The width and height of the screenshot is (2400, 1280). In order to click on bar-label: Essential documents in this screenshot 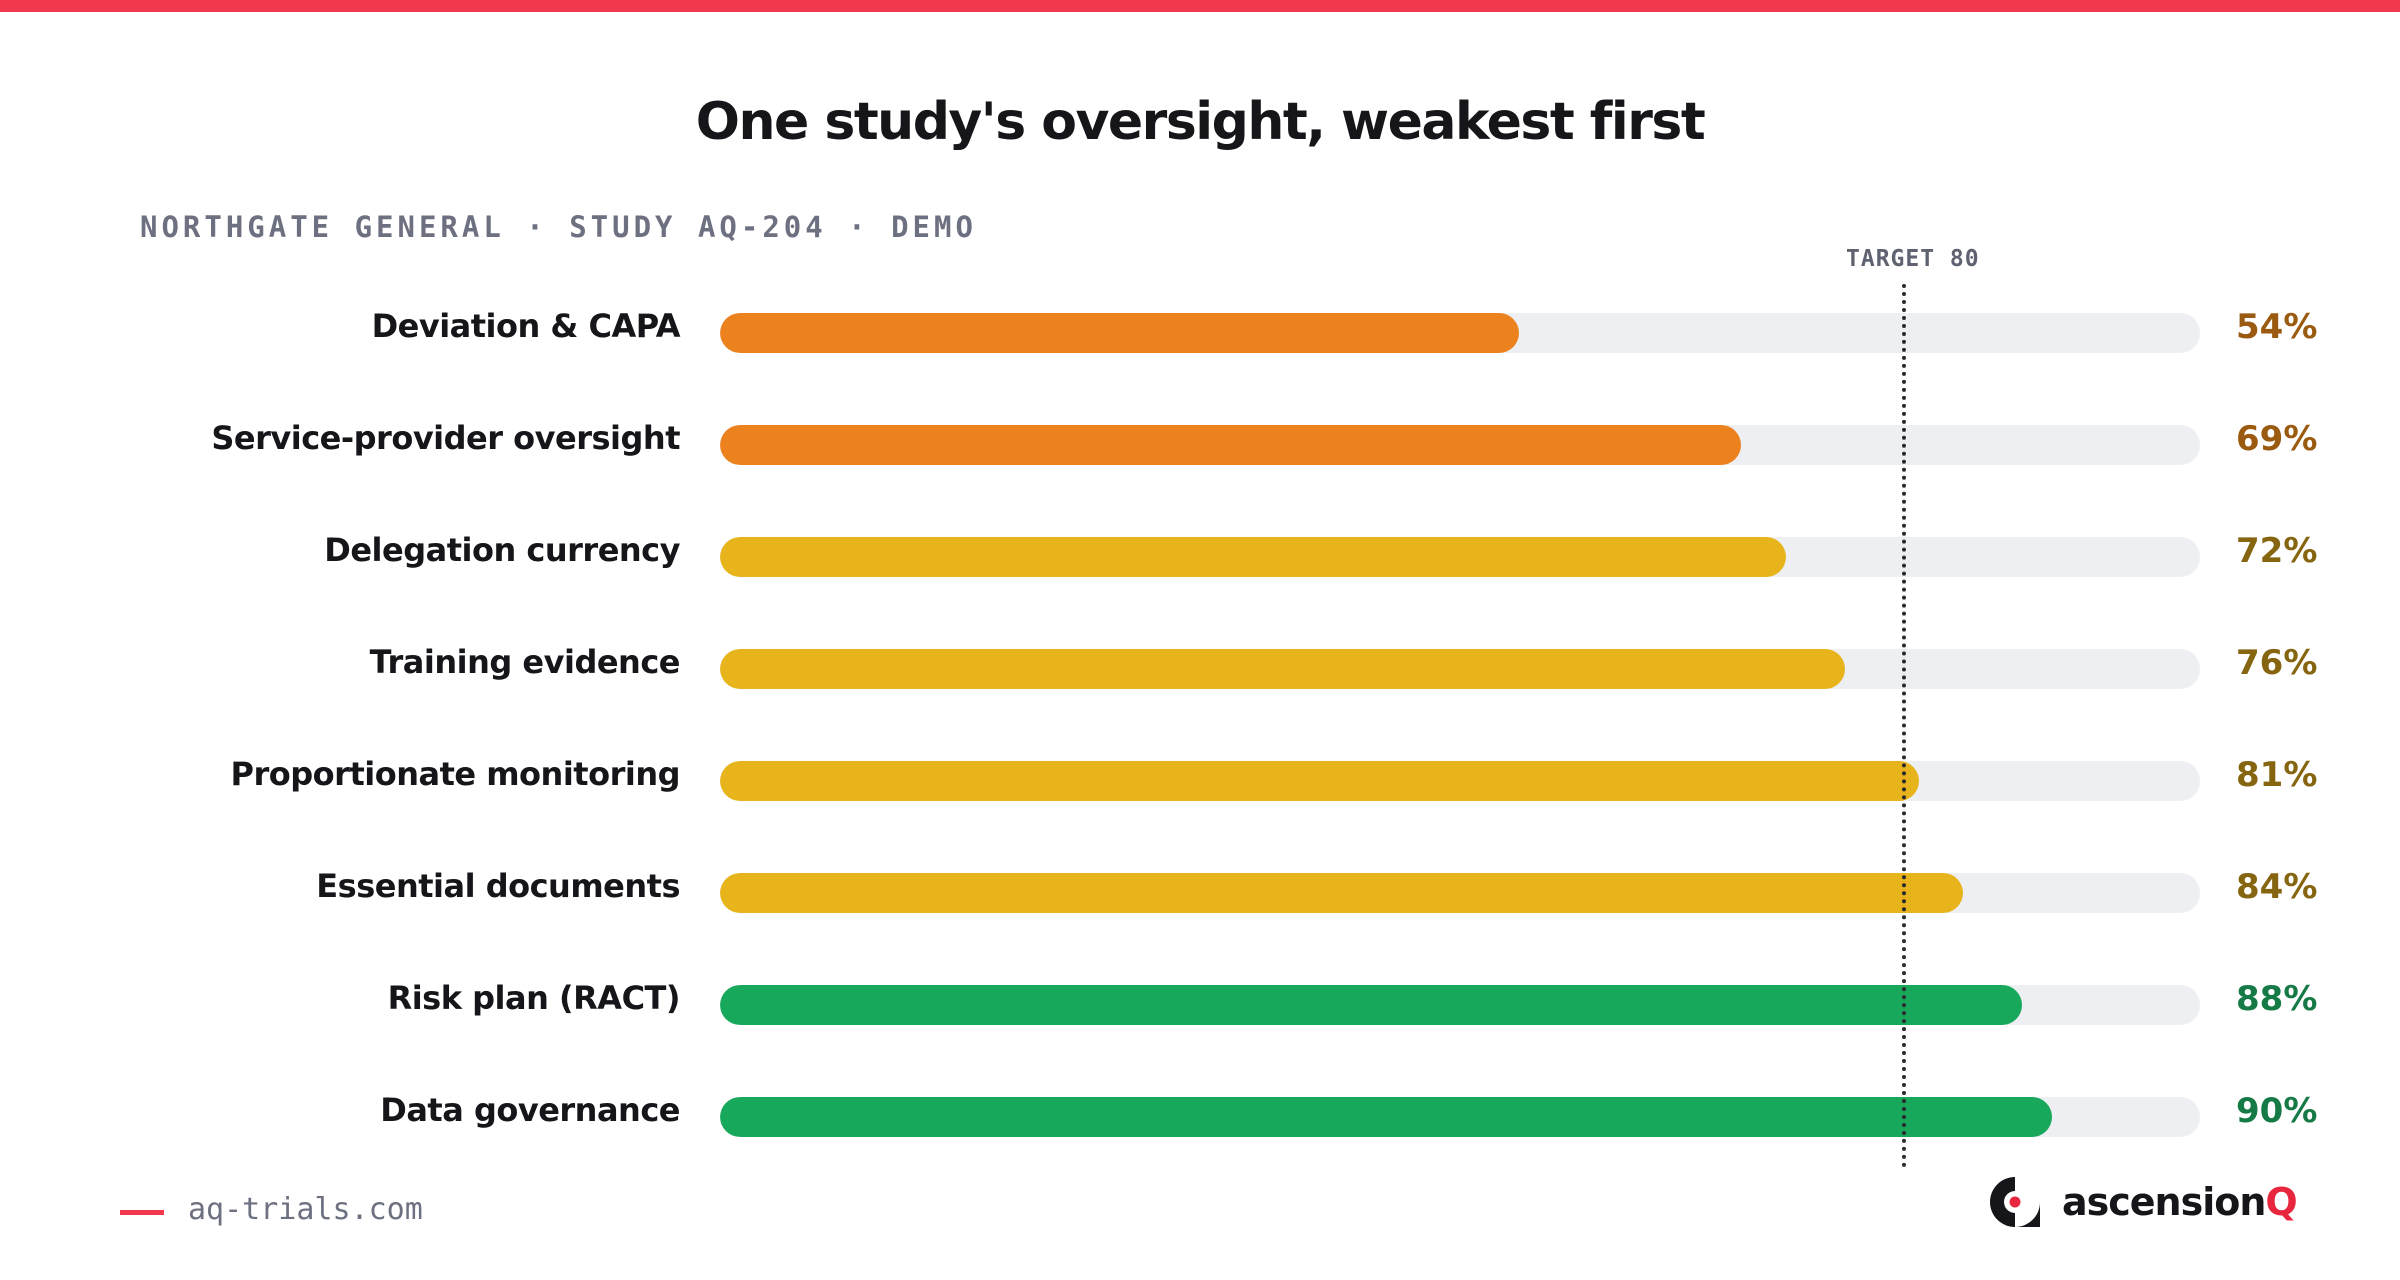, I will do `click(498, 886)`.